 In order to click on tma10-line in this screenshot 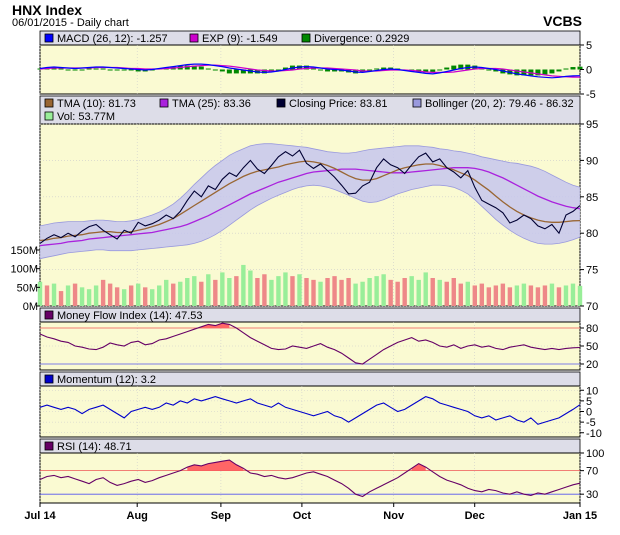, I will do `click(310, 201)`.